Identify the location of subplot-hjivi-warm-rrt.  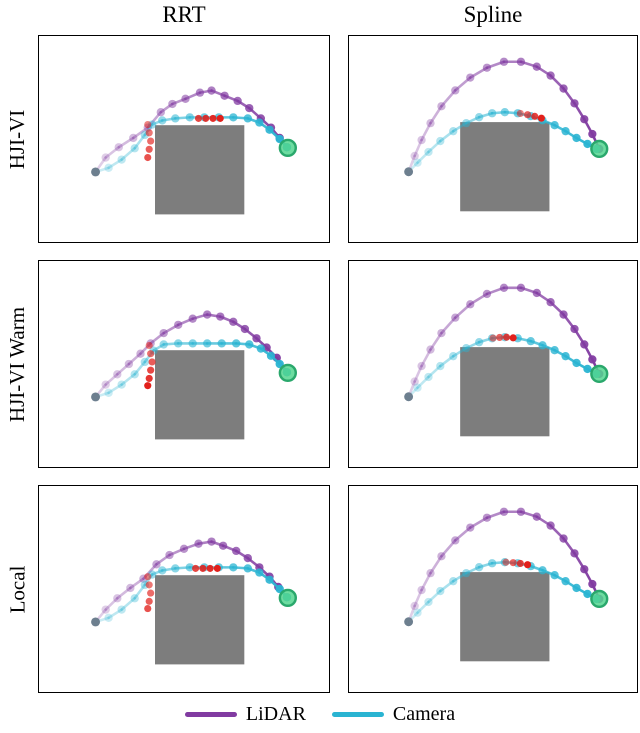
(184, 364).